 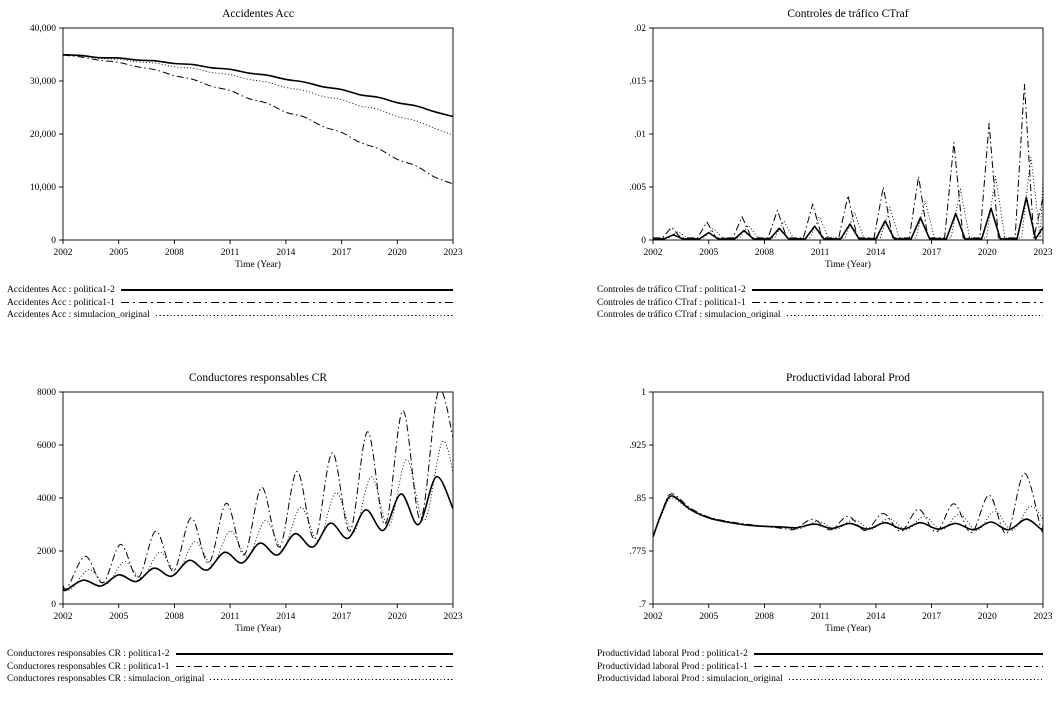 What do you see at coordinates (640, 499) in the screenshot?
I see `y-tick-label: .85` at bounding box center [640, 499].